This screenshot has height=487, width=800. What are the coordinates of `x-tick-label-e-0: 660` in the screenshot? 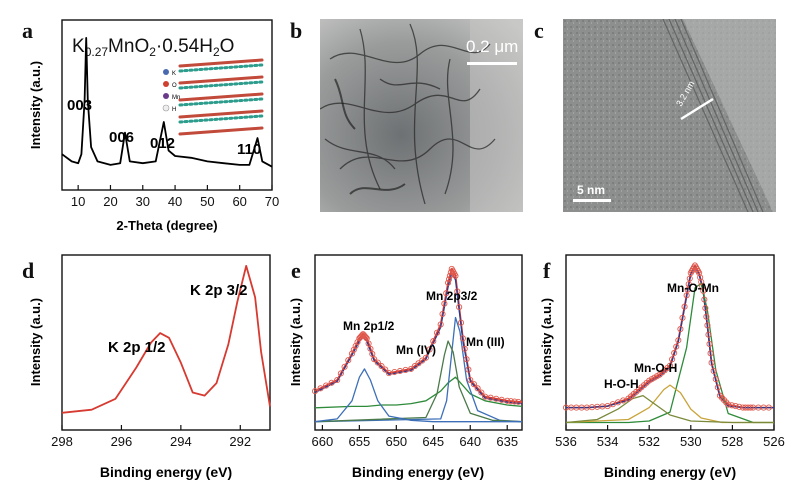 It's located at (323, 441).